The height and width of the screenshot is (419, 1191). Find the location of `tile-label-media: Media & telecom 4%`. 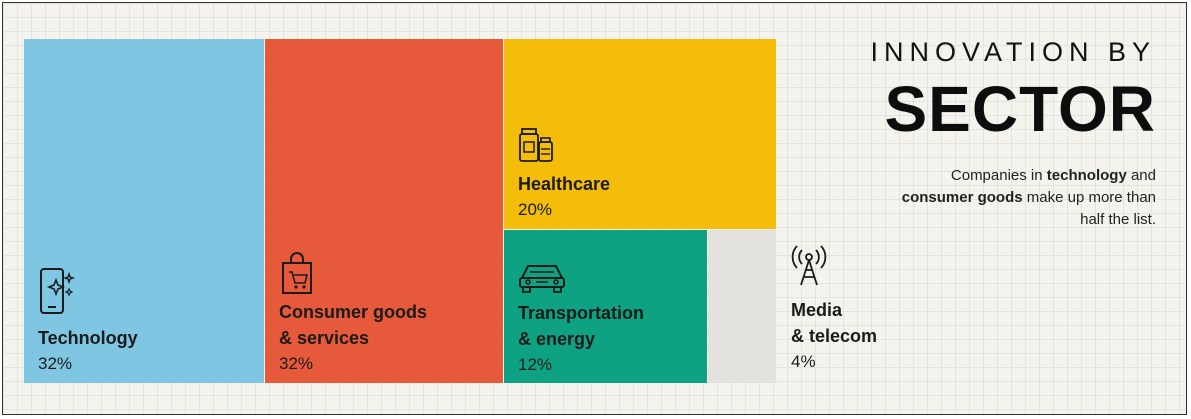

tile-label-media: Media & telecom 4% is located at coordinates (834, 336).